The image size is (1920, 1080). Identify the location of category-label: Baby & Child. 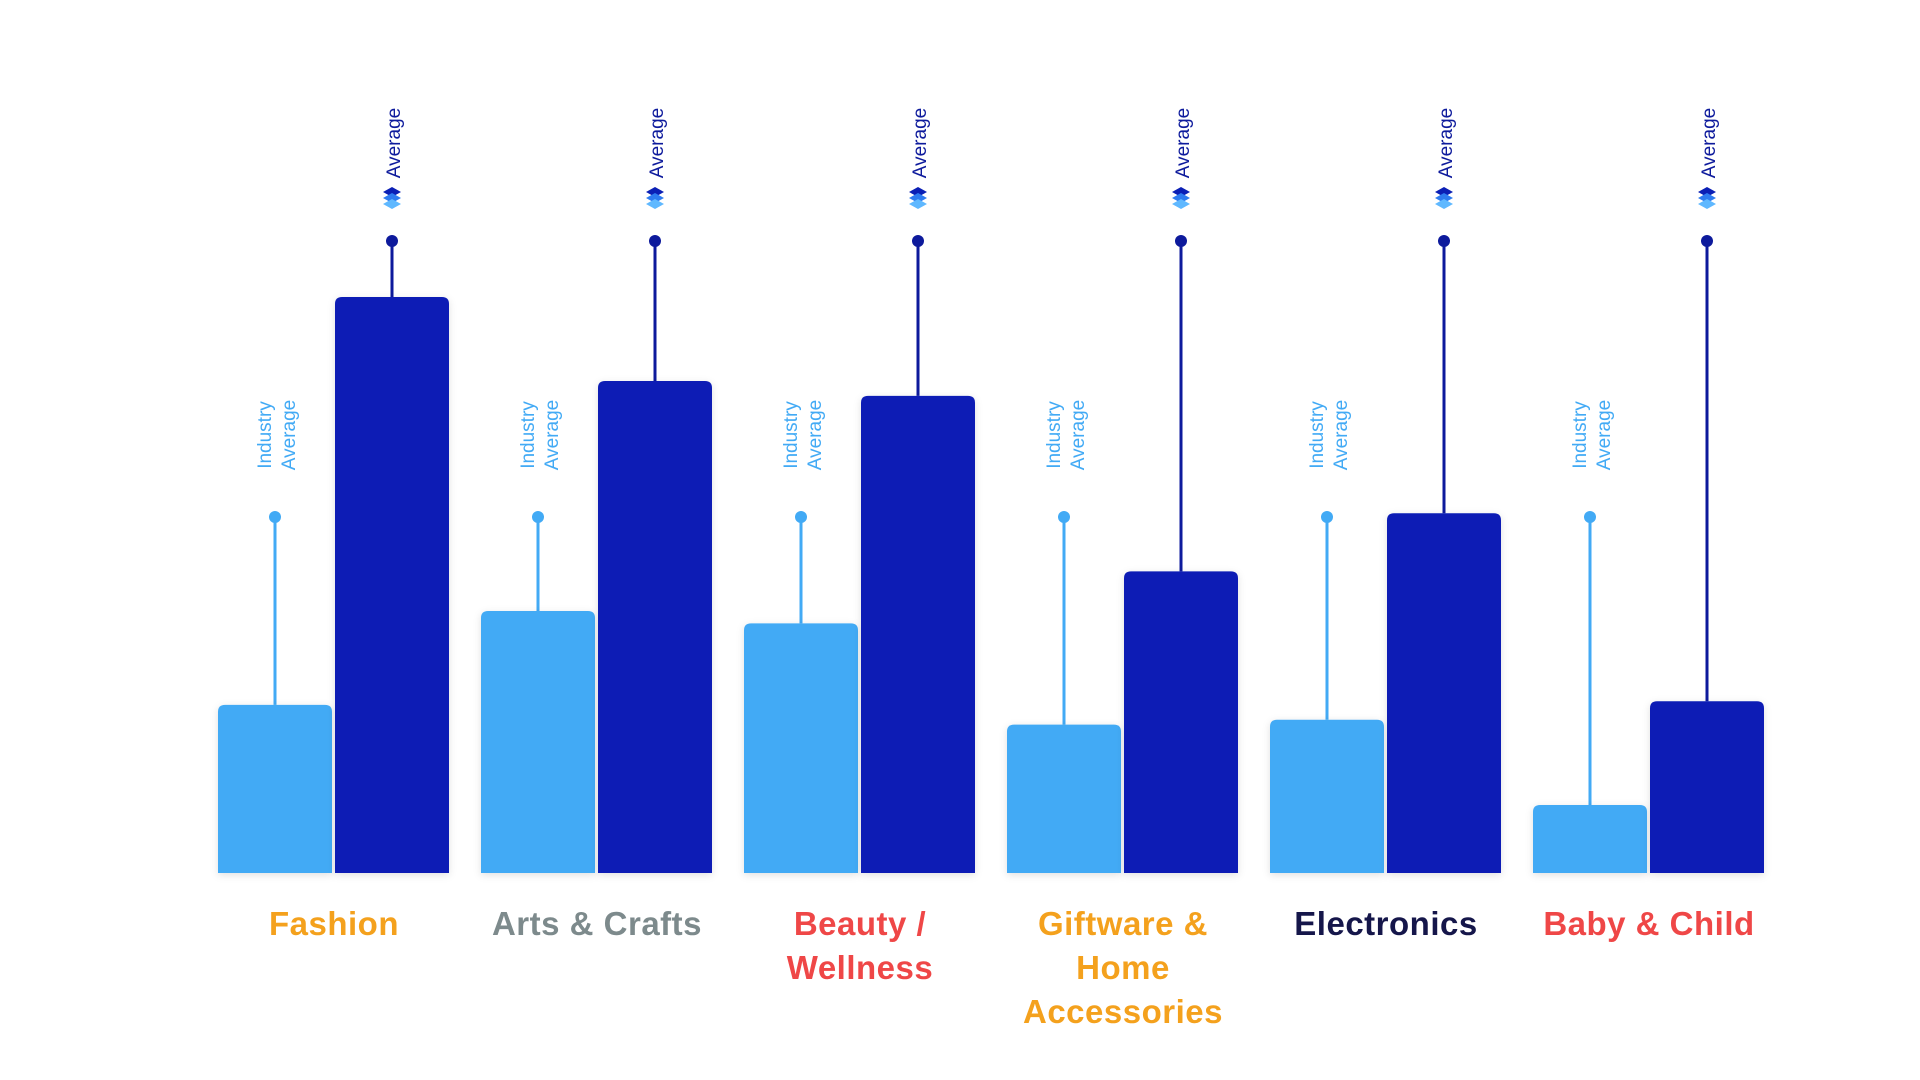
(1649, 923).